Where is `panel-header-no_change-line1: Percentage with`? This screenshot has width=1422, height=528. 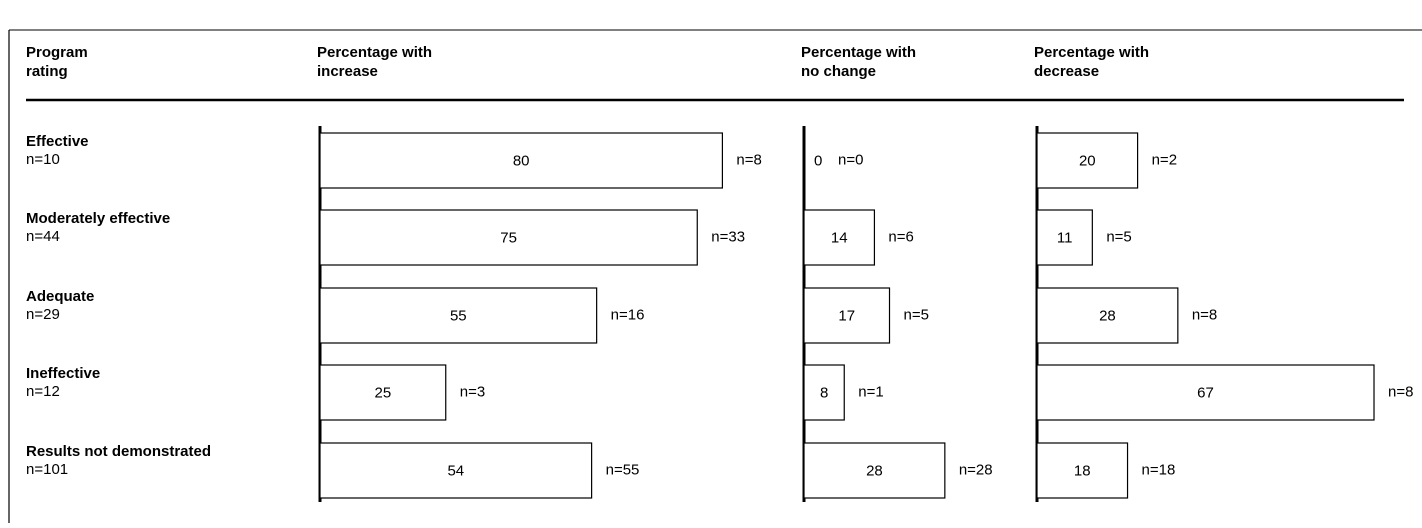 panel-header-no_change-line1: Percentage with is located at coordinates (858, 52).